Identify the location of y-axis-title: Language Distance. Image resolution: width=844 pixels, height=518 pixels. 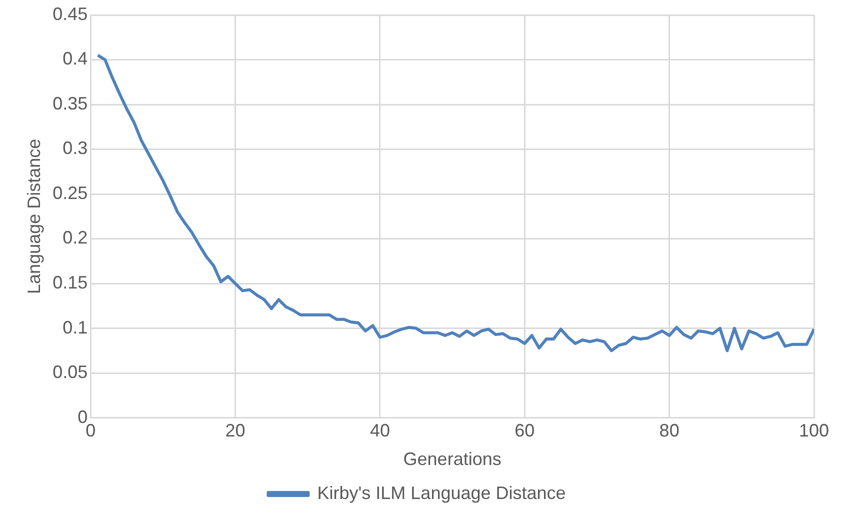
(34, 216).